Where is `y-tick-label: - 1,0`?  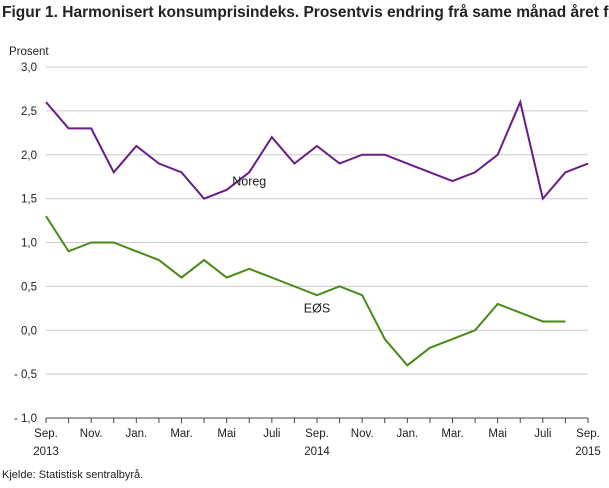
y-tick-label: - 1,0 is located at coordinates (25, 419).